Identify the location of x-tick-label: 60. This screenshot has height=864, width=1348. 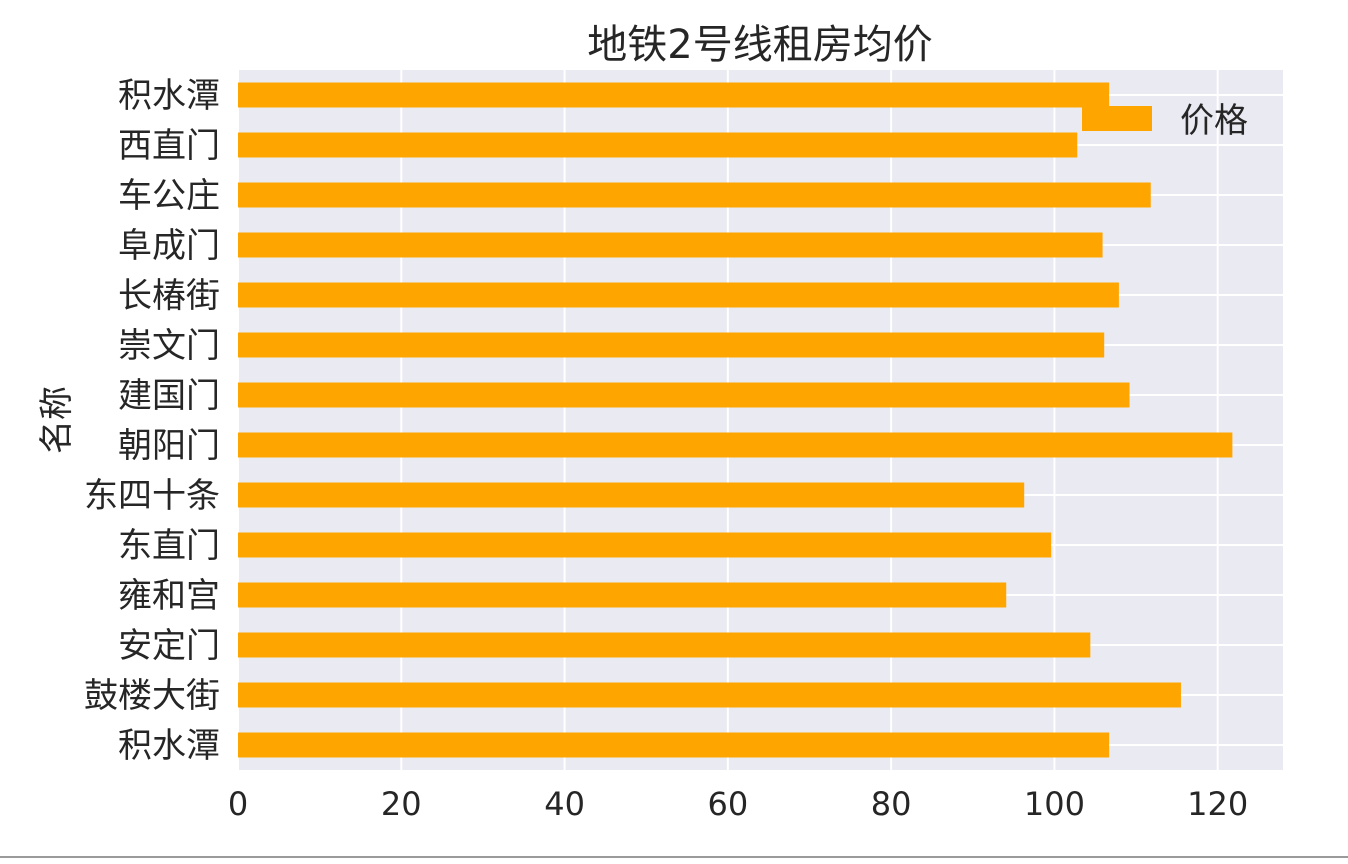
(727, 804).